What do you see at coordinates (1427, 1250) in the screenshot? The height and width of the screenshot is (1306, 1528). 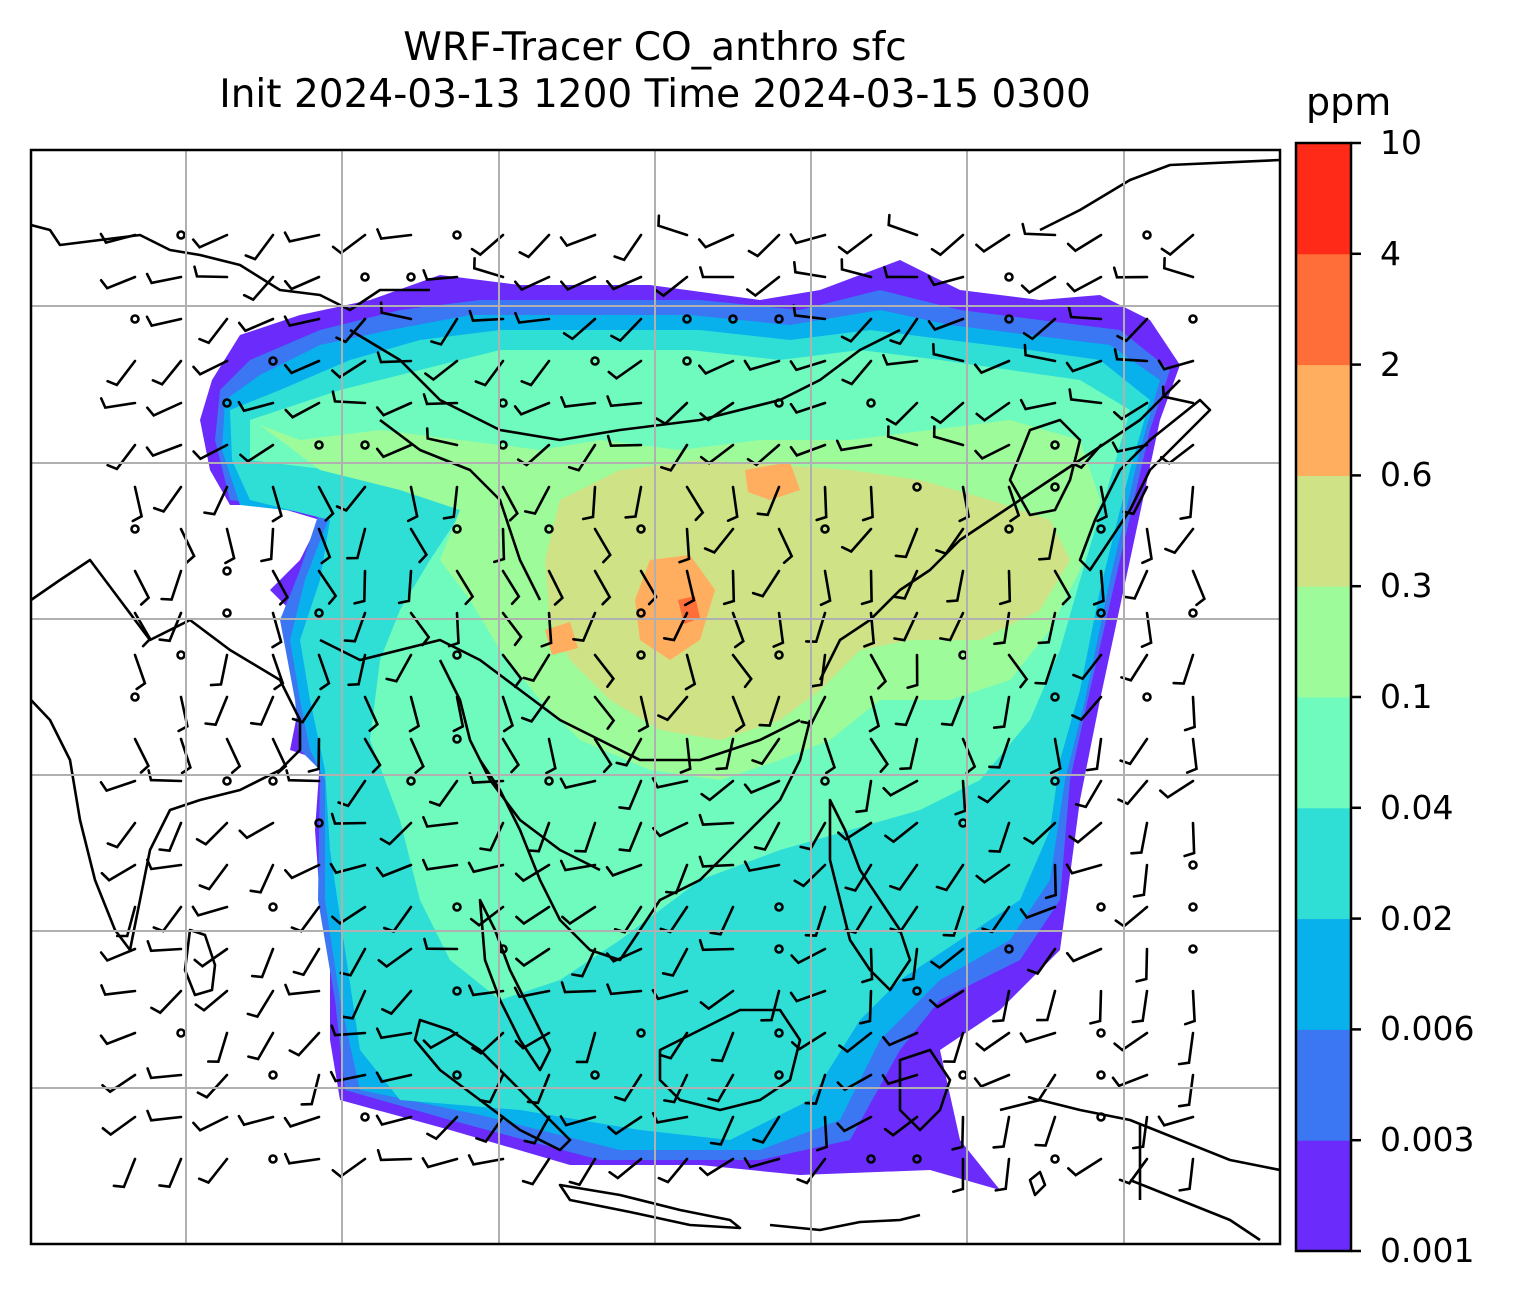 I see `colorbar-tick-label: 0.001` at bounding box center [1427, 1250].